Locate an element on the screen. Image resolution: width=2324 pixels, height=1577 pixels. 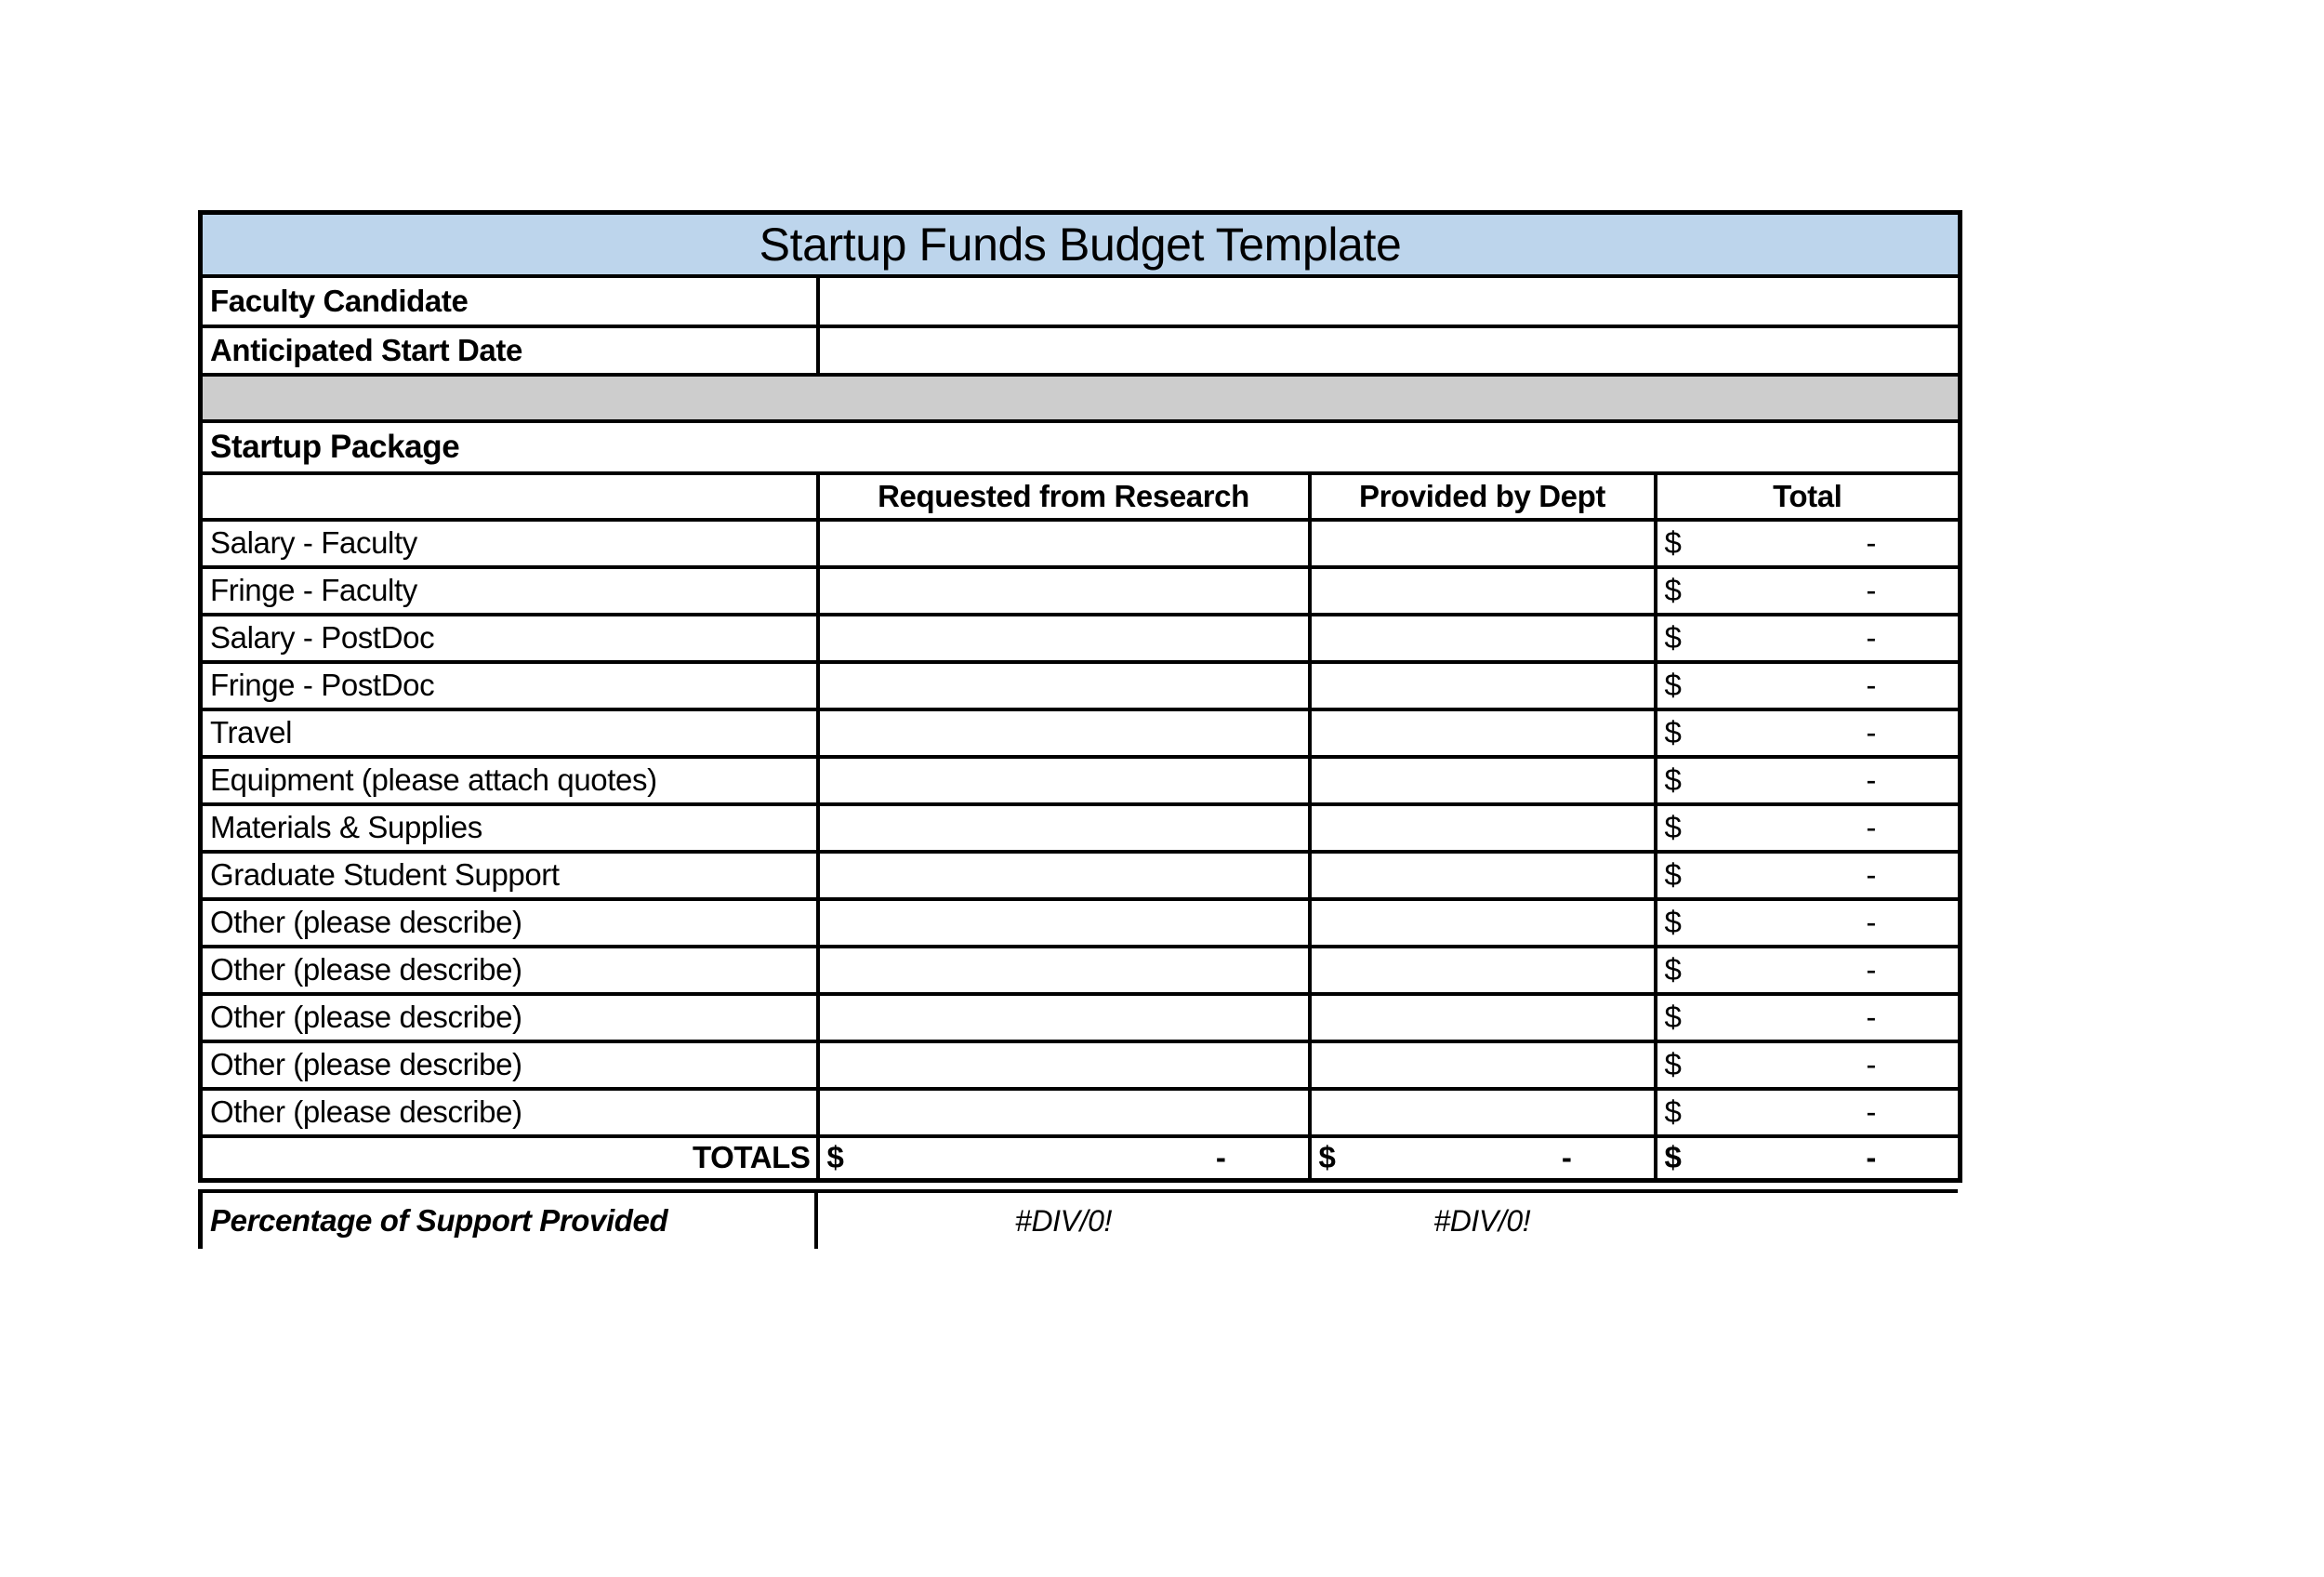
table-row: Anticipated Start Date is located at coordinates (1080, 350).